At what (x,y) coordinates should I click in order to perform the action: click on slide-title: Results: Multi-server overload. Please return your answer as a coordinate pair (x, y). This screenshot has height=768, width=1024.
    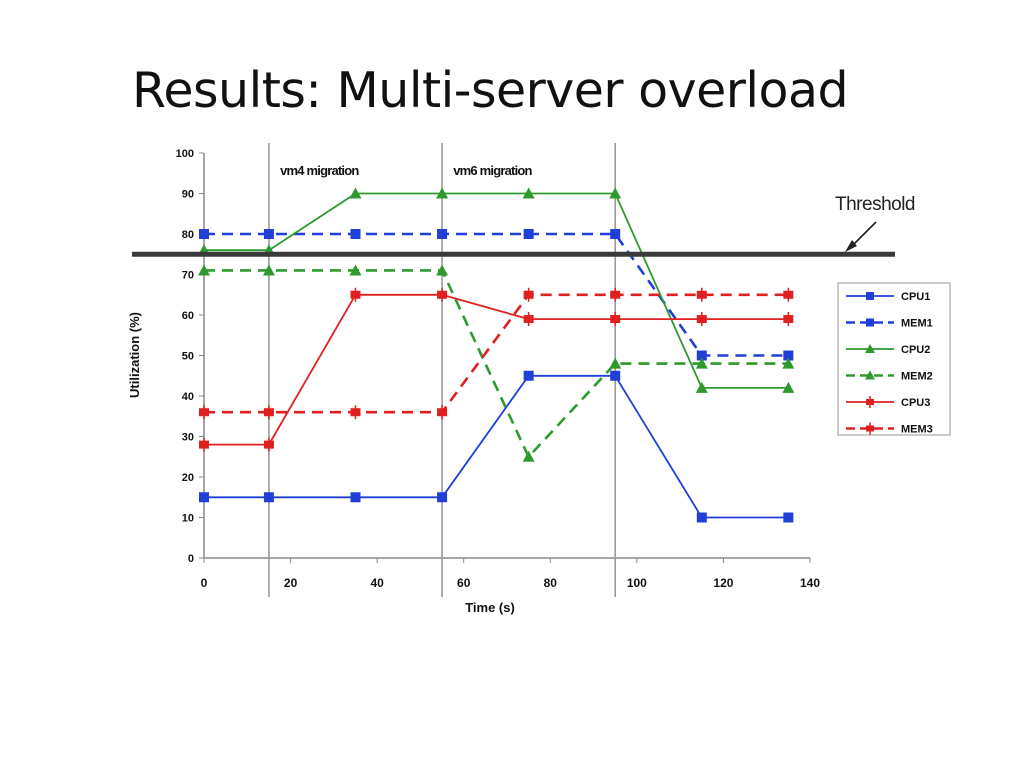
    Looking at the image, I should click on (490, 90).